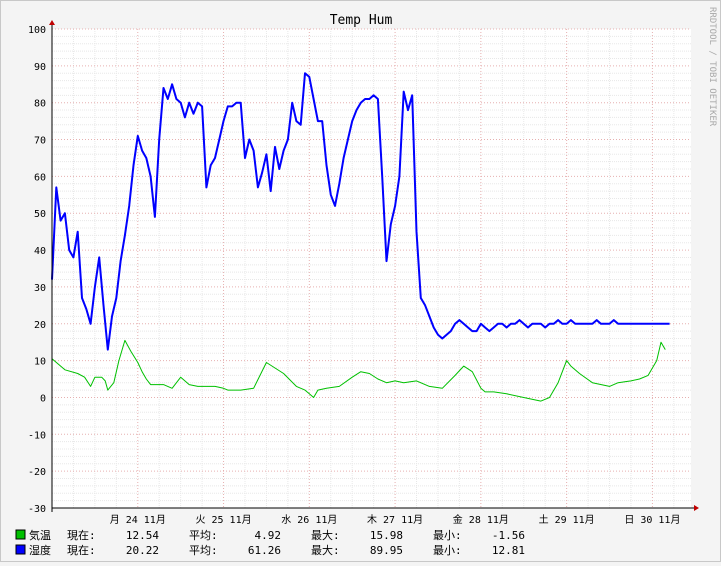  I want to click on legend-swatch-humidity, so click(20, 549).